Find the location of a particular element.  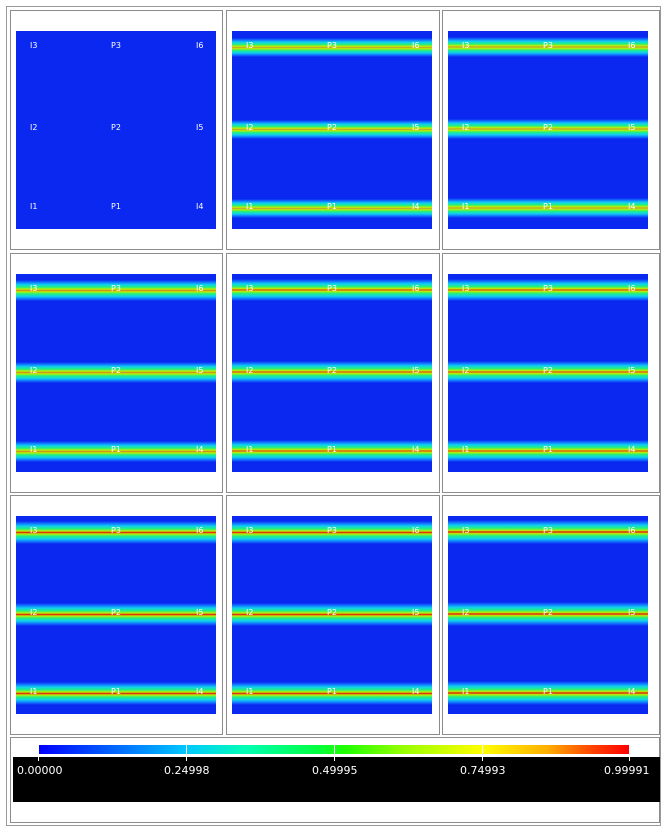

colorbar-tick-max is located at coordinates (629, 752).